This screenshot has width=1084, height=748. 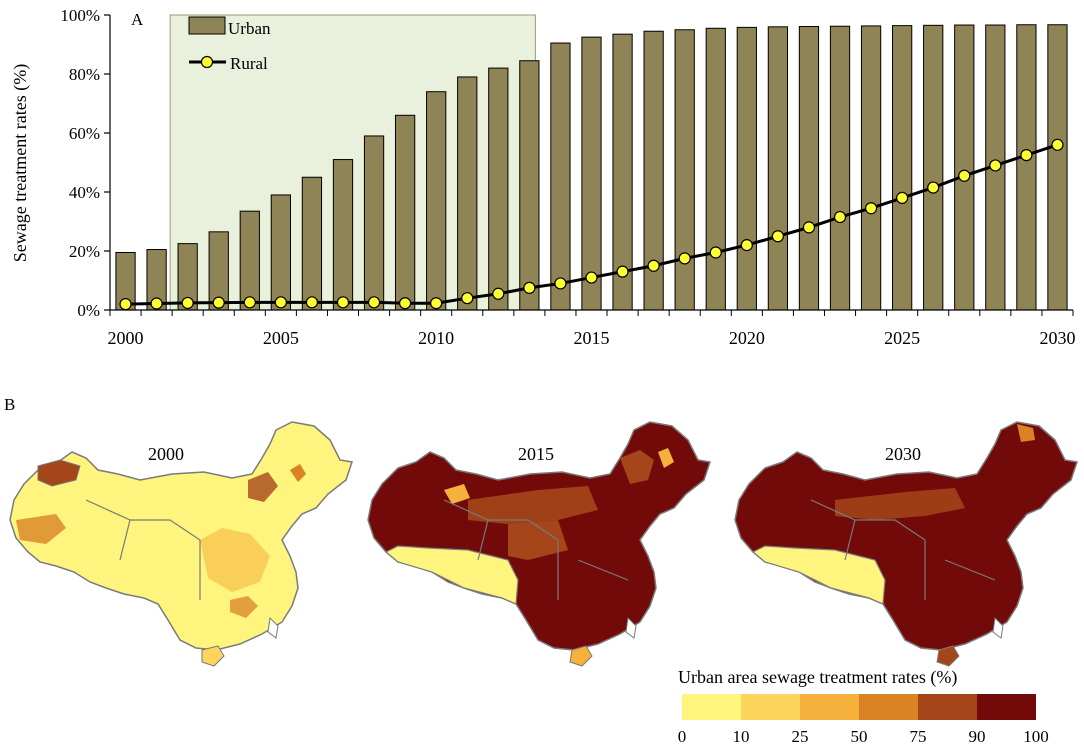 What do you see at coordinates (85, 163) in the screenshot?
I see `y-ticks: 0% 20% 40% 60% 80% 100%` at bounding box center [85, 163].